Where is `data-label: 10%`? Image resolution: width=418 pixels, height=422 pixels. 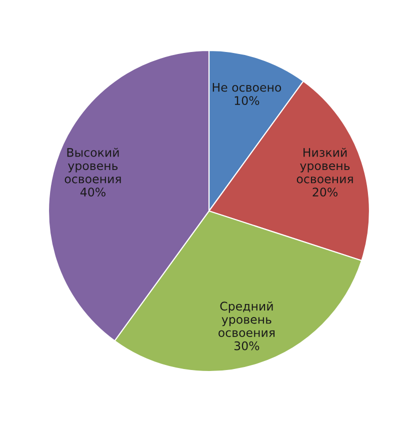 data-label: 10% is located at coordinates (247, 101).